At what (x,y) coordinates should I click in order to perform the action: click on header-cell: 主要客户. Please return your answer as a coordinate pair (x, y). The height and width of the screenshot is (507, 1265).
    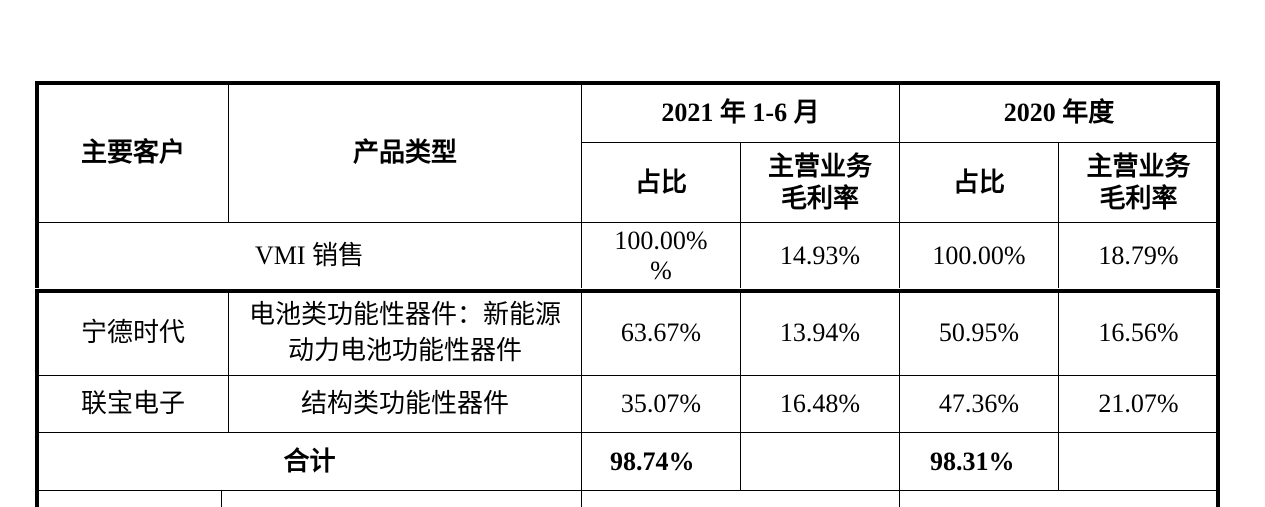
    Looking at the image, I should click on (133, 153).